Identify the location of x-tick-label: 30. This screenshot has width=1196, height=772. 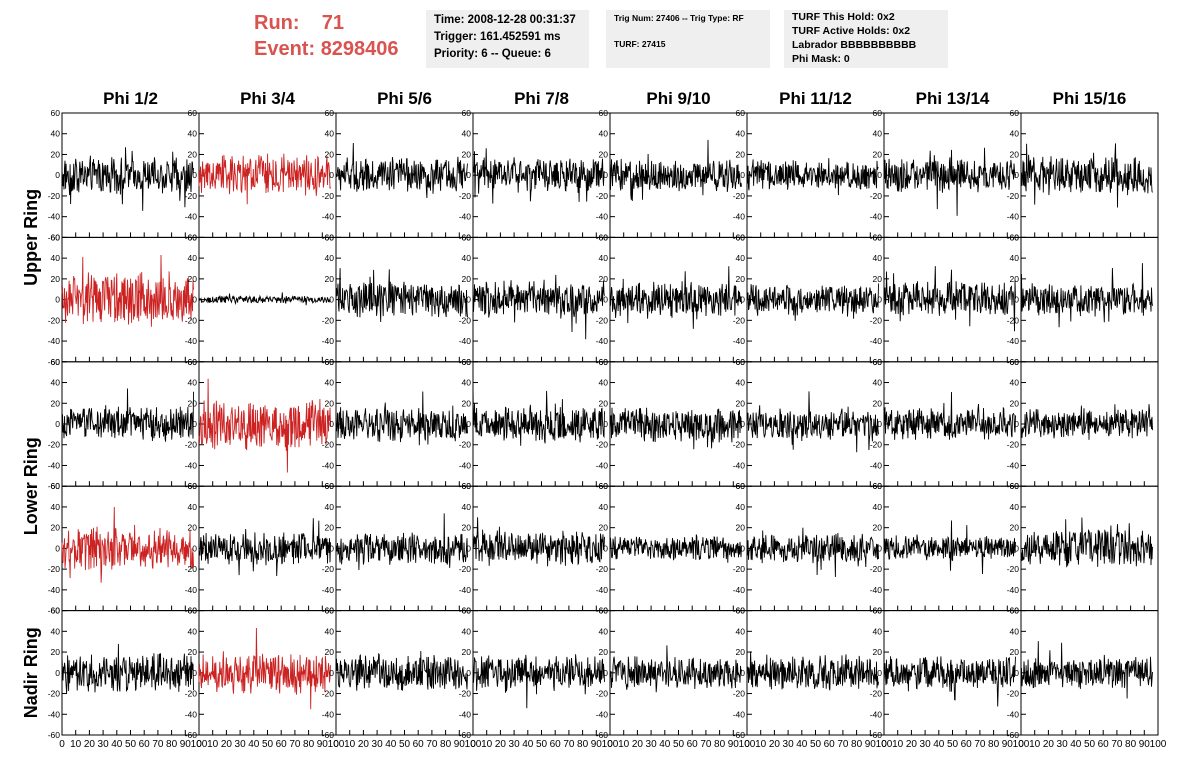
(378, 744).